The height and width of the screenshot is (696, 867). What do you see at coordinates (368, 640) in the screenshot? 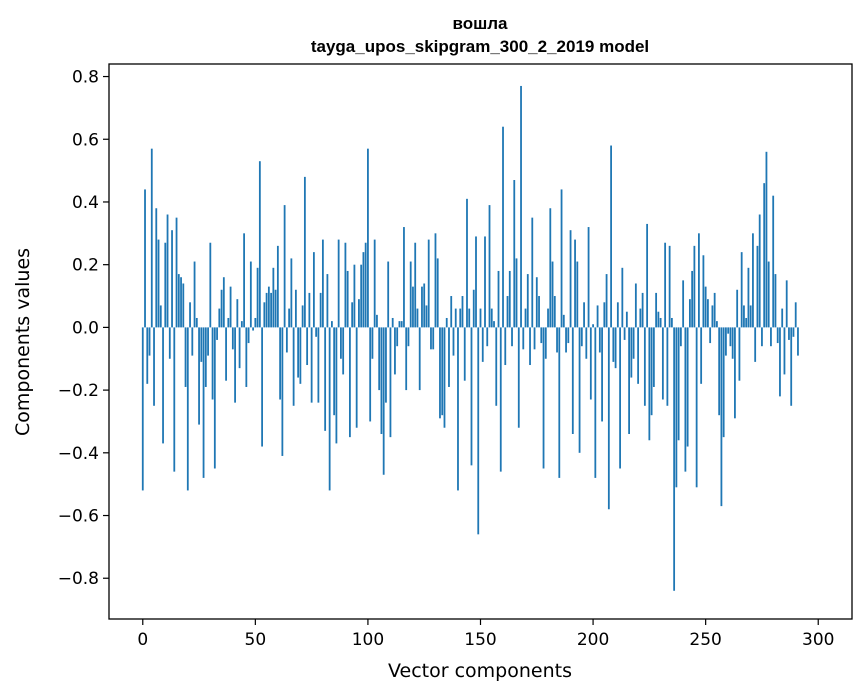
I see `x-tick-label: 100` at bounding box center [368, 640].